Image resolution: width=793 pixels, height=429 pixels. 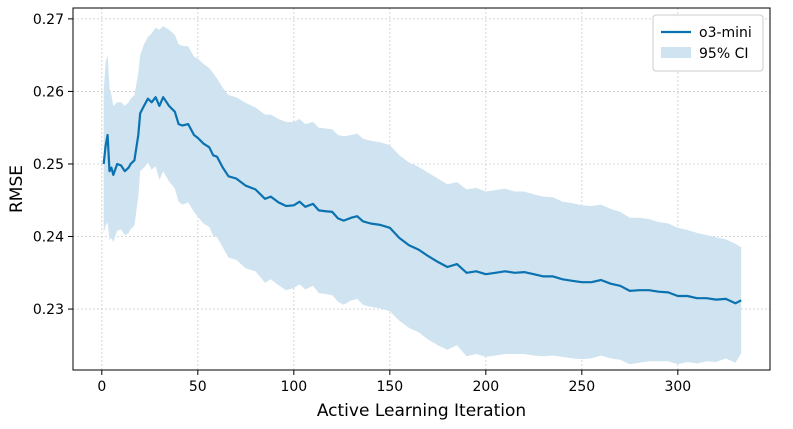 What do you see at coordinates (48, 92) in the screenshot?
I see `y-tick-label: 0.26` at bounding box center [48, 92].